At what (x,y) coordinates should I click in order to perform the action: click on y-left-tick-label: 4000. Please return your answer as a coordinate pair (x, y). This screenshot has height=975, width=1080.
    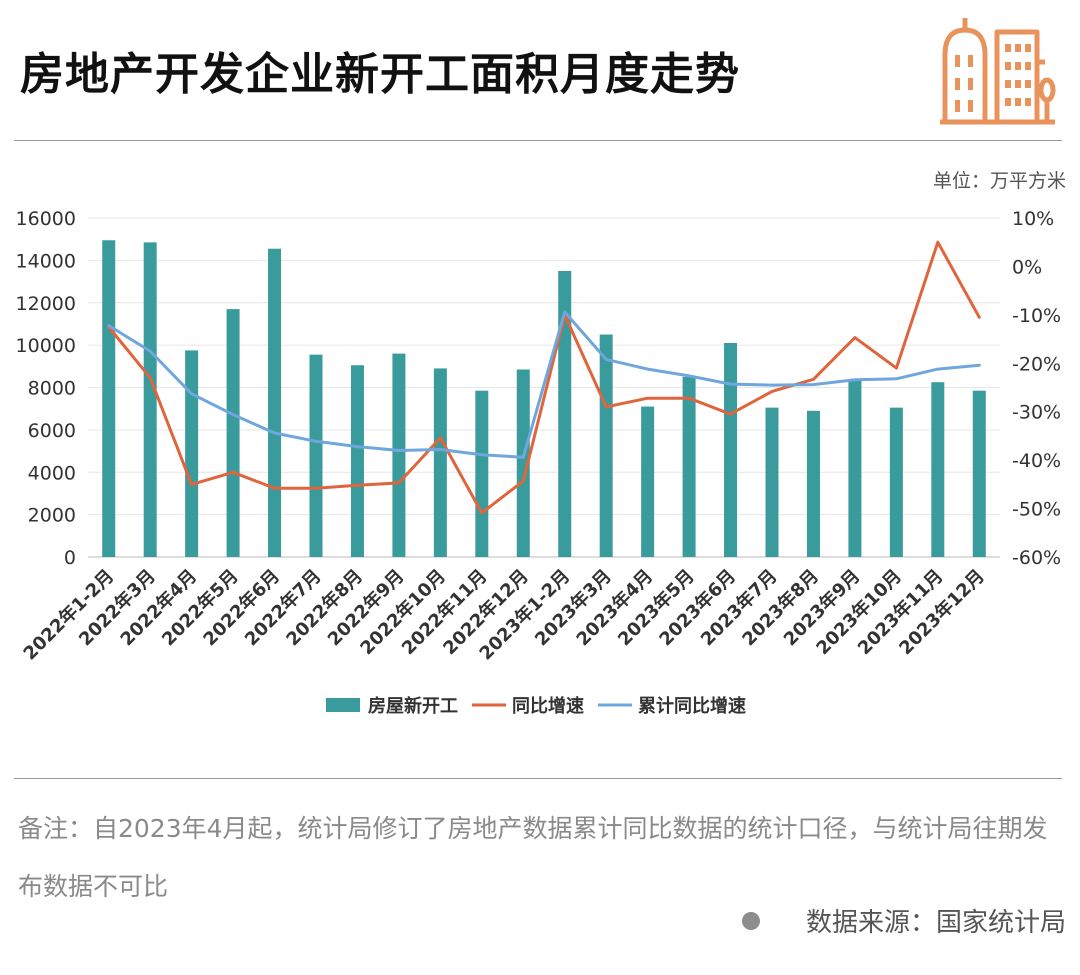
    Looking at the image, I should click on (52, 473).